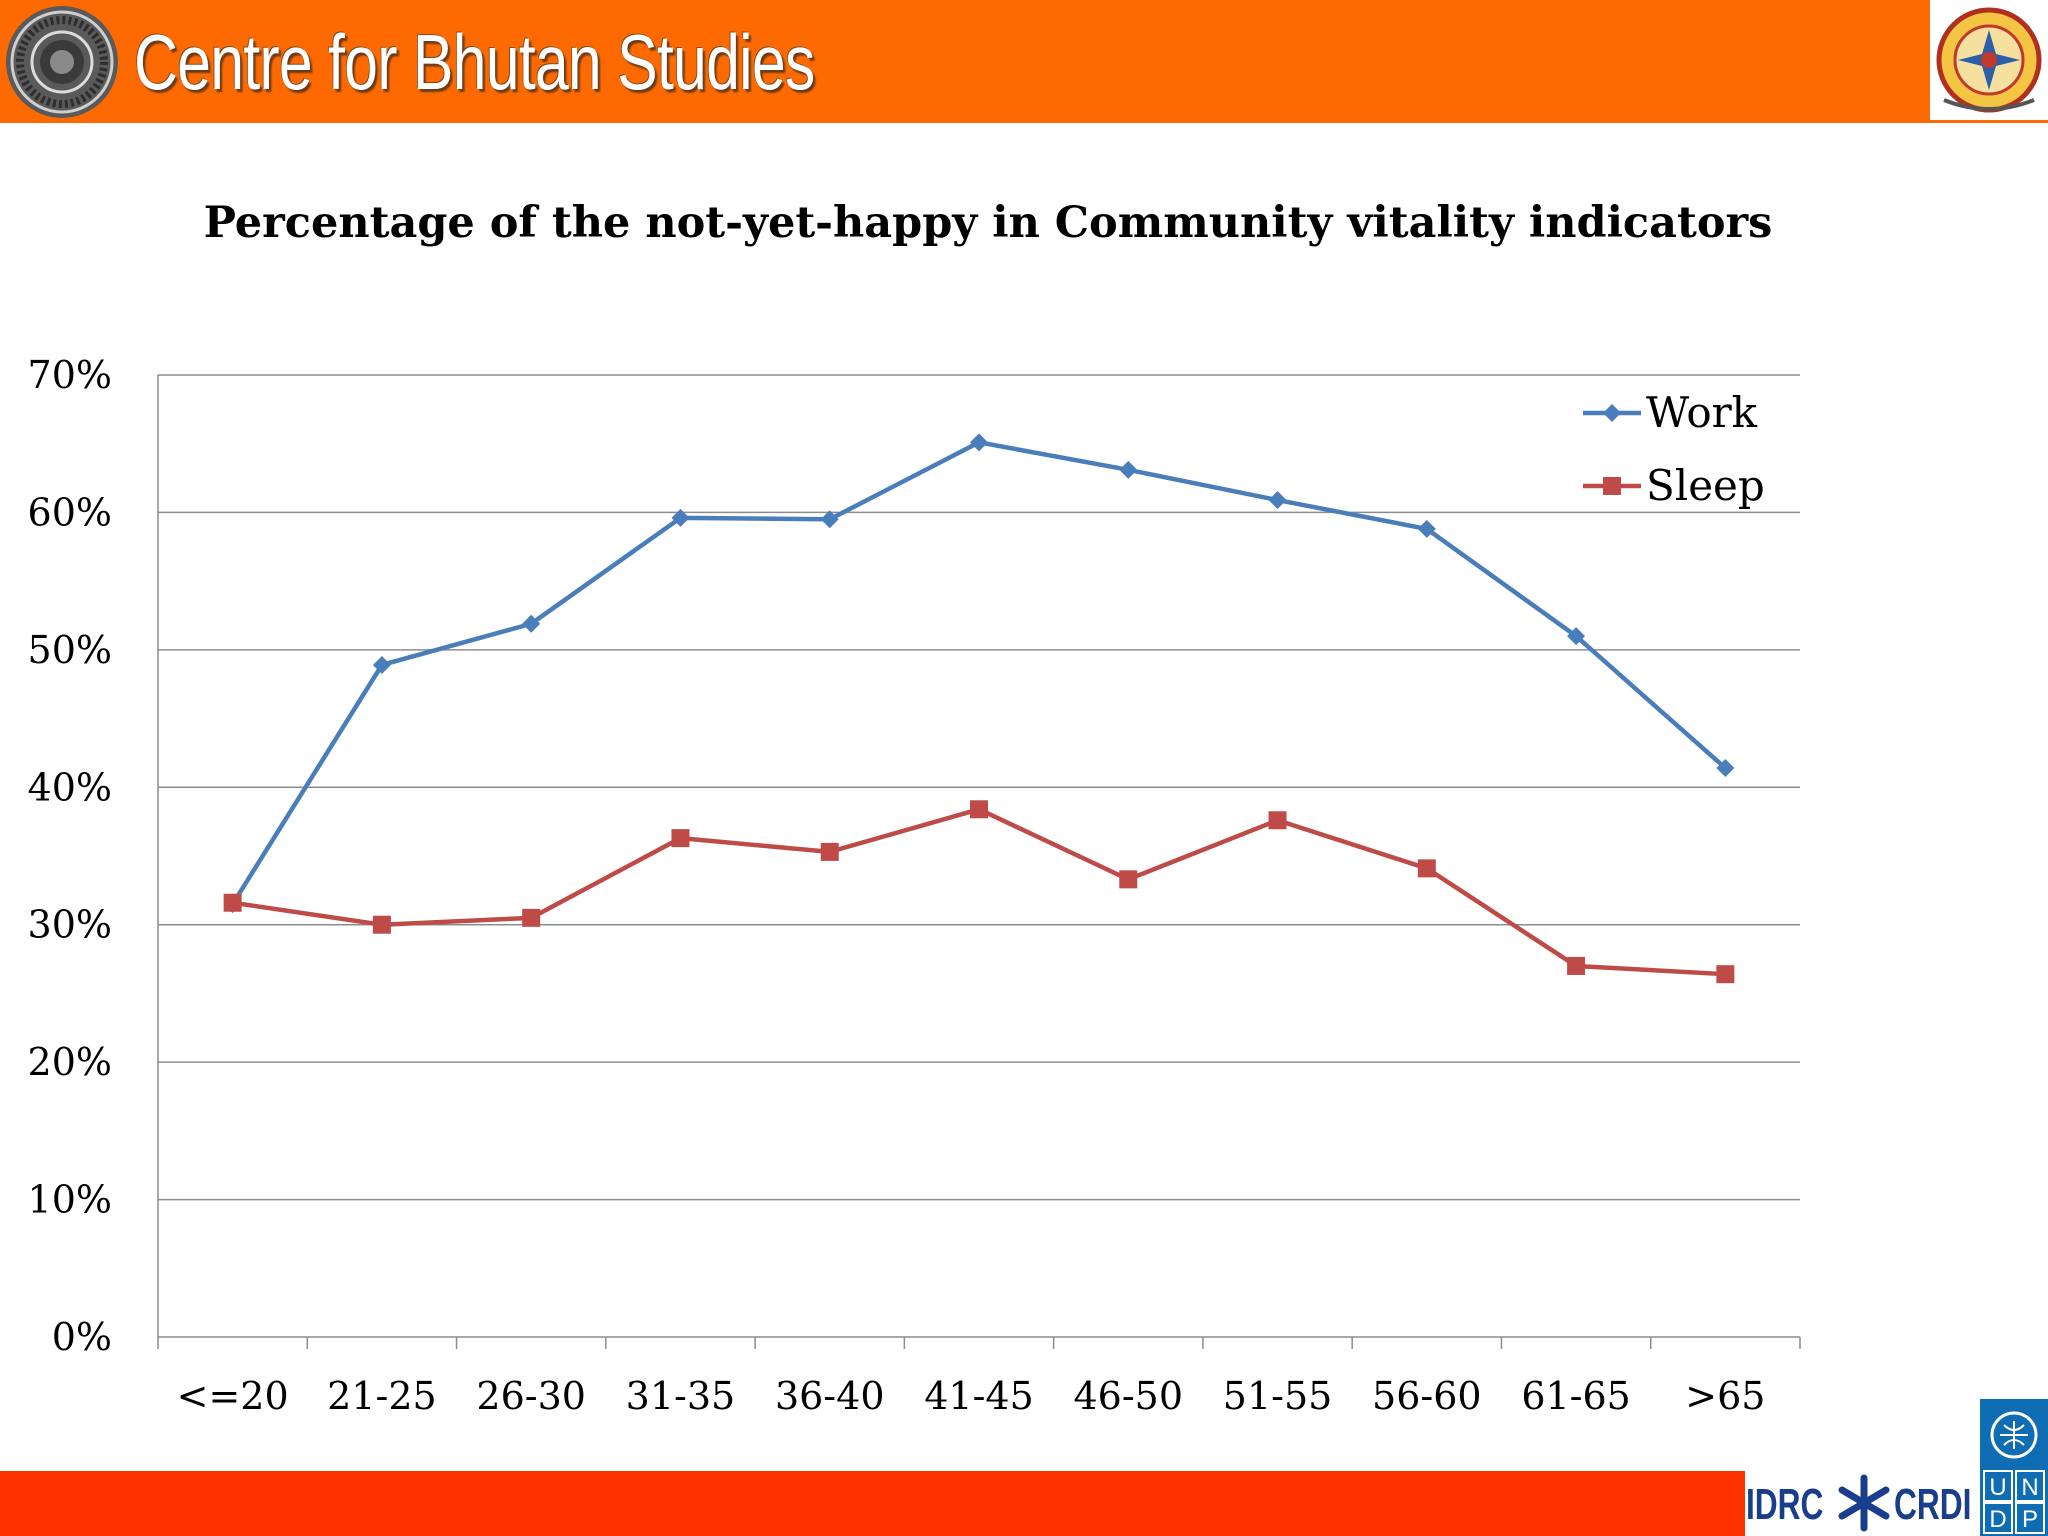 The height and width of the screenshot is (1536, 2048). Describe the element at coordinates (1612, 413) in the screenshot. I see `legend-marker-work` at that location.